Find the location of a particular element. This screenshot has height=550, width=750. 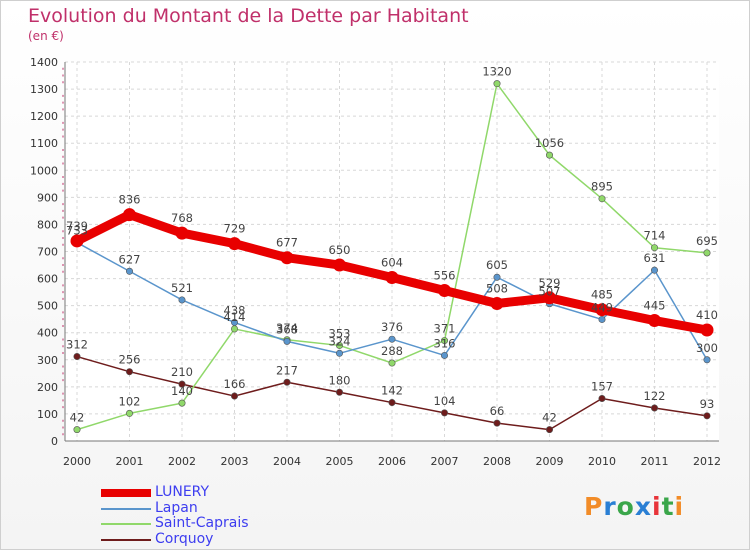

legend-label-lunery: LUNERY is located at coordinates (182, 492).